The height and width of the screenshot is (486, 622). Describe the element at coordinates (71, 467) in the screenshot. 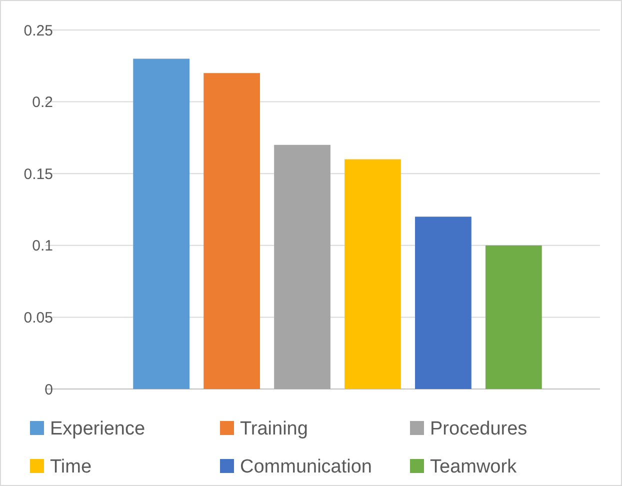

I see `legend-label: Time` at that location.